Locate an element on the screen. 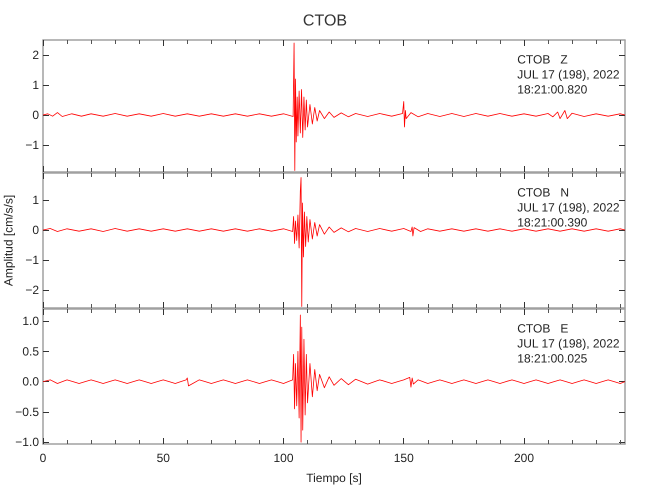  x-axis-title: Tiempo [s] is located at coordinates (334, 478).